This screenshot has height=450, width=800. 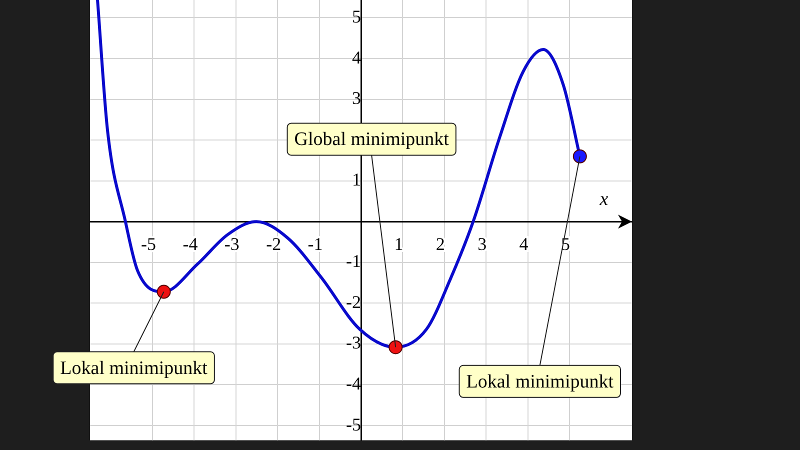 I want to click on x-tick-label: -4, so click(x=190, y=244).